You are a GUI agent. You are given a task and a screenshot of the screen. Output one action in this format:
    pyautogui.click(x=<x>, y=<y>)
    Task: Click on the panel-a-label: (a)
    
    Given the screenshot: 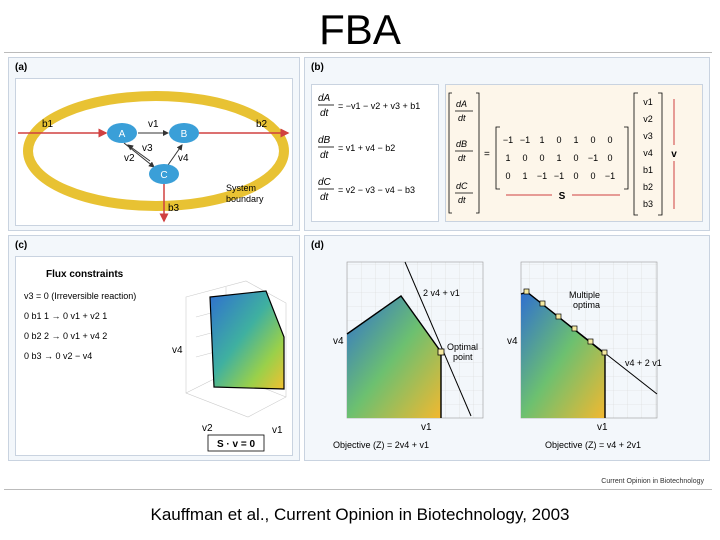 What is the action you would take?
    pyautogui.click(x=21, y=67)
    